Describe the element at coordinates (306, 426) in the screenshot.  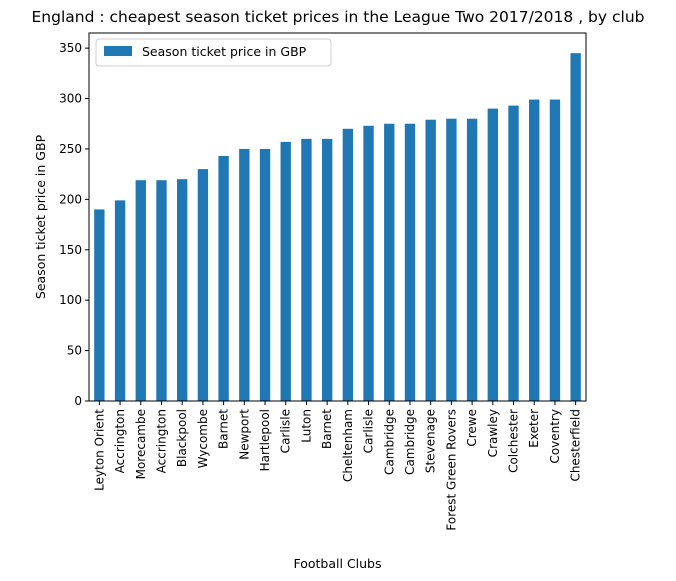
I see `x-tick-label: Luton` at that location.